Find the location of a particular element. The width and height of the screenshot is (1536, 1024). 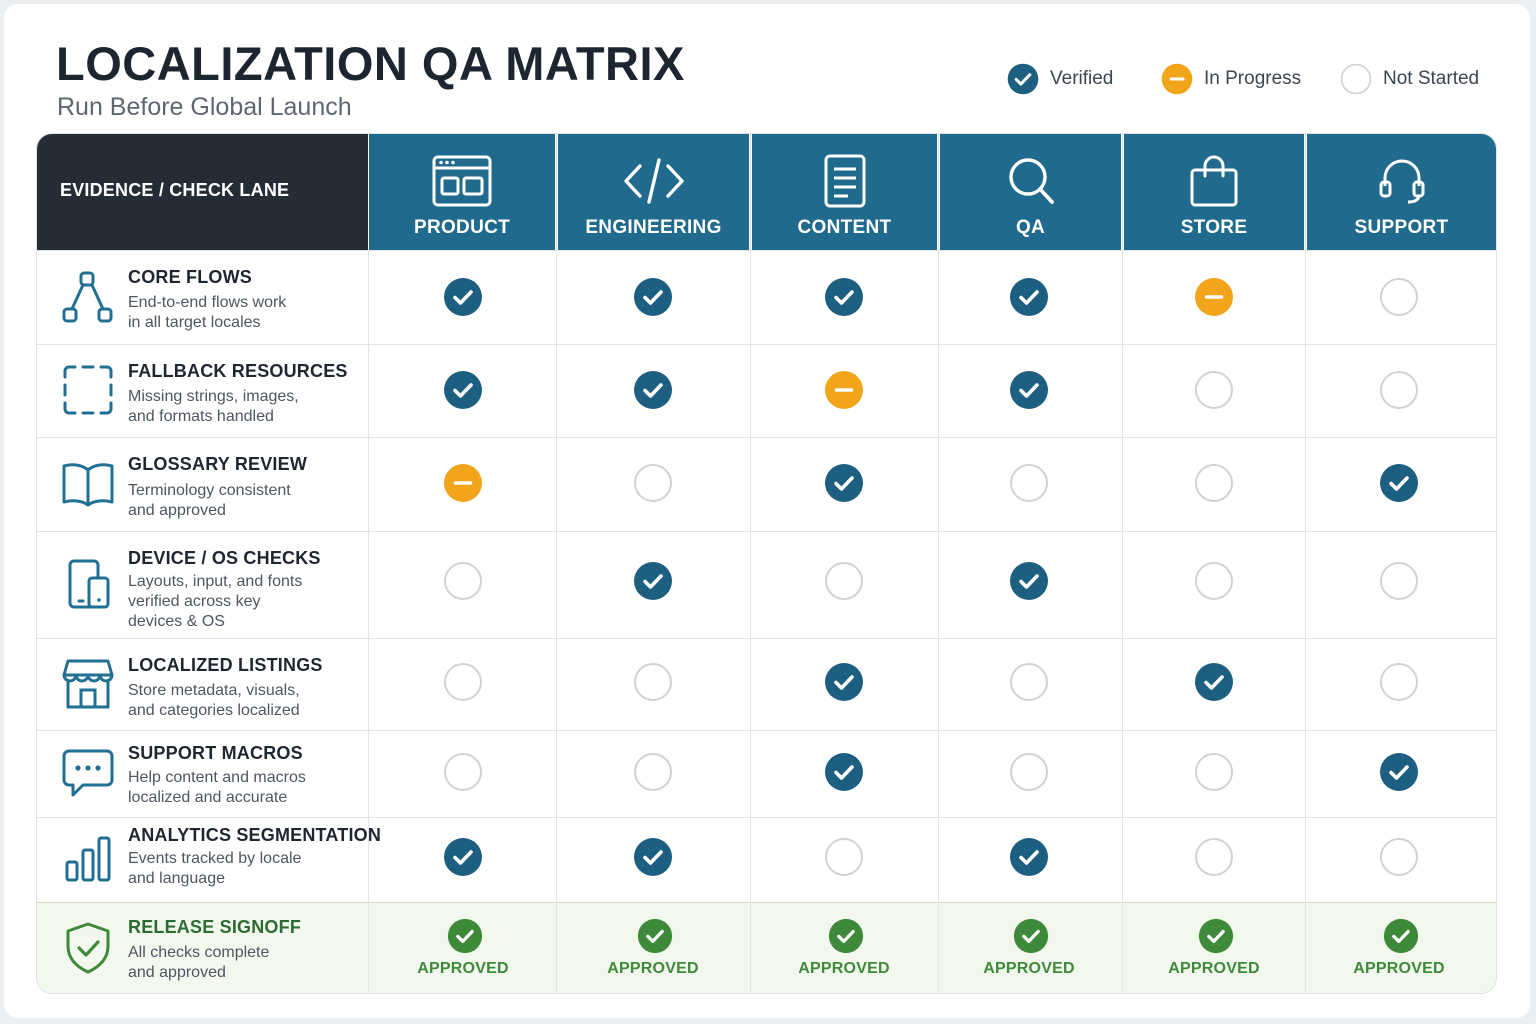

column-label-qa: QA is located at coordinates (1030, 227).